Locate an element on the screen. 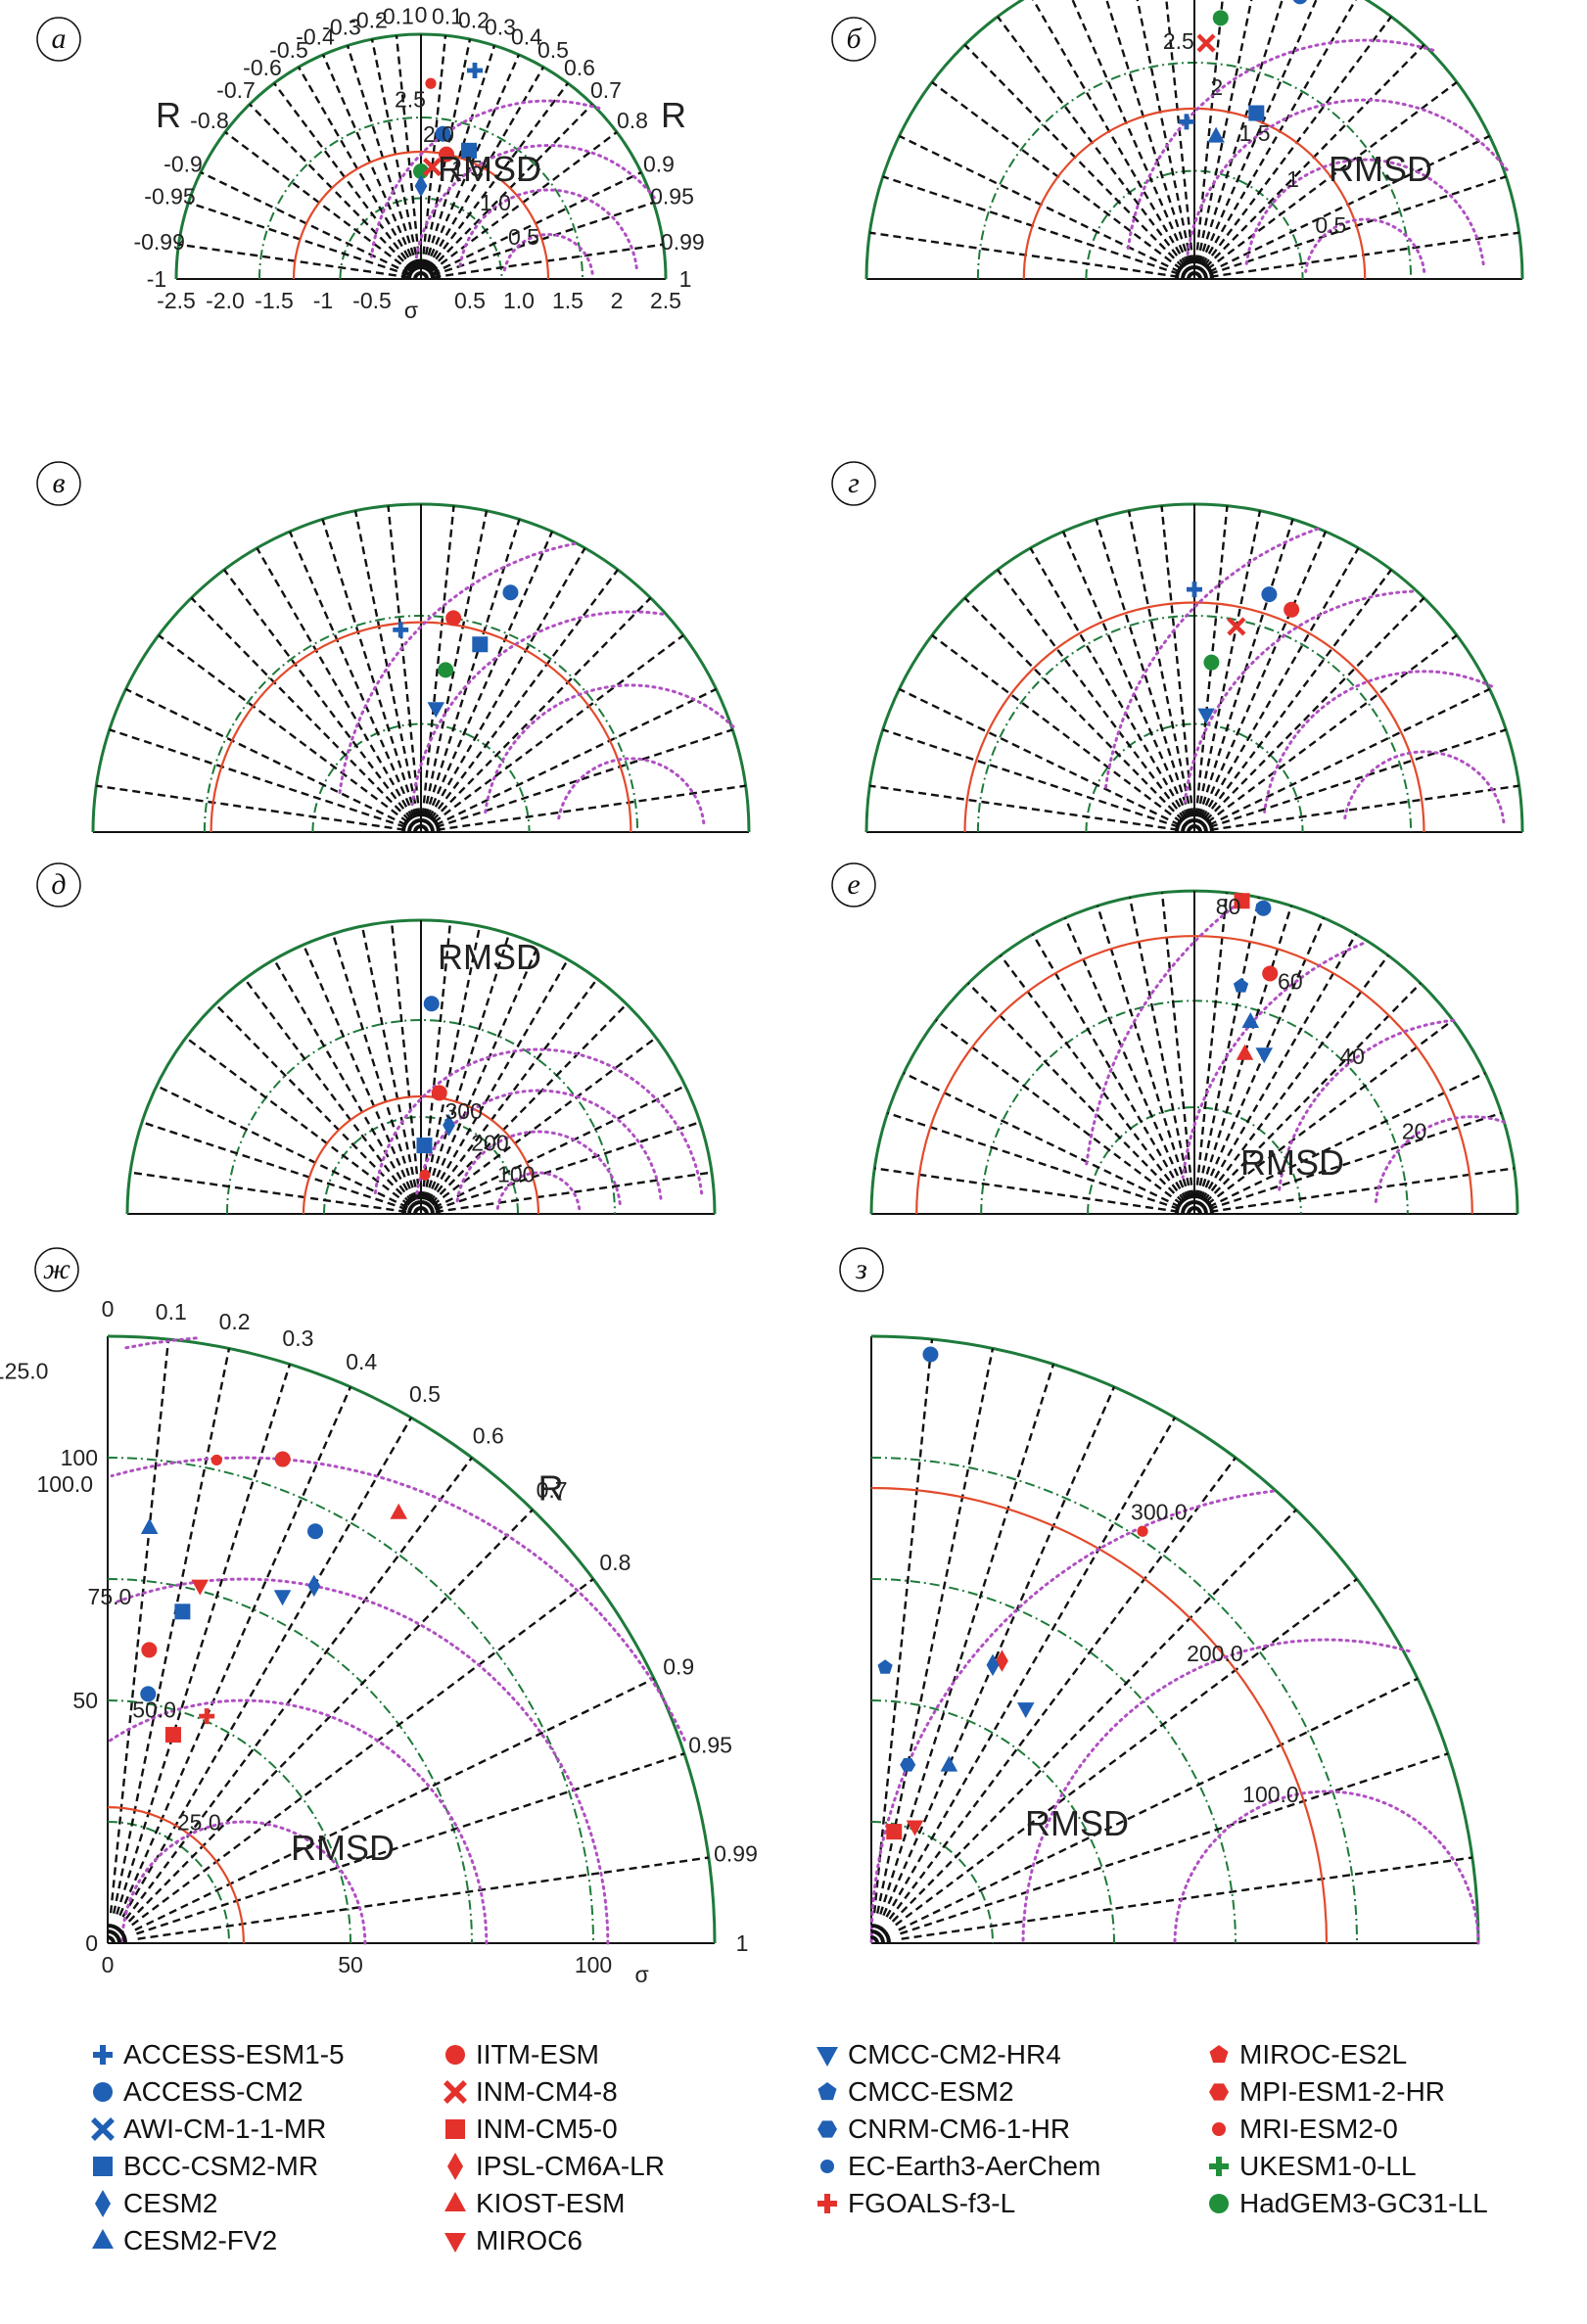  legend-item-kiost-esm: KIOST-ESM is located at coordinates (553, 2203).